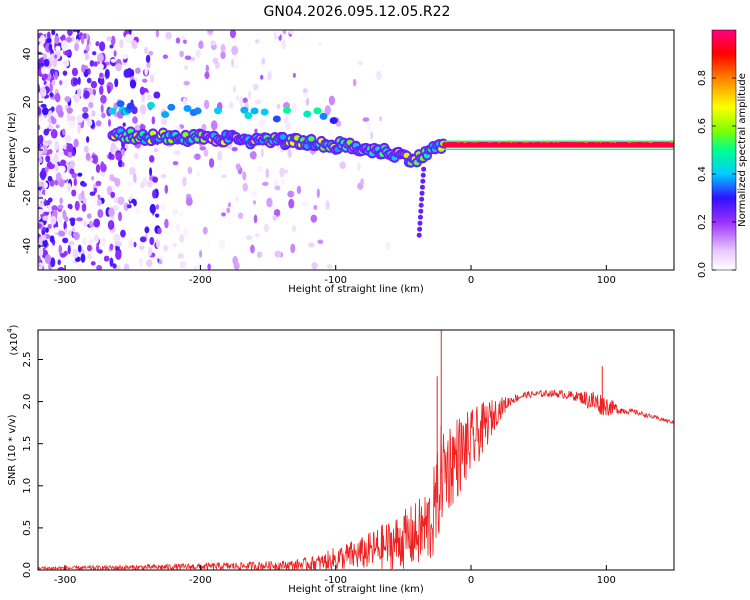  Describe the element at coordinates (27, 246) in the screenshot. I see `y-tick-label: -40` at that location.